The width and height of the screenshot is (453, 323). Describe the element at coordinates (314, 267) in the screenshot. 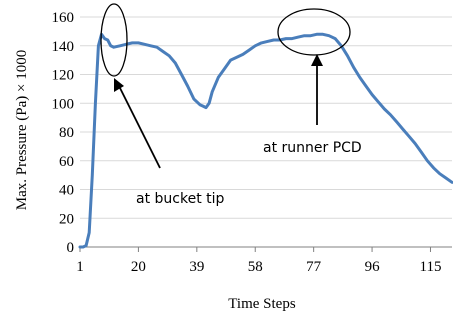

I see `x-tick-label: 77` at that location.